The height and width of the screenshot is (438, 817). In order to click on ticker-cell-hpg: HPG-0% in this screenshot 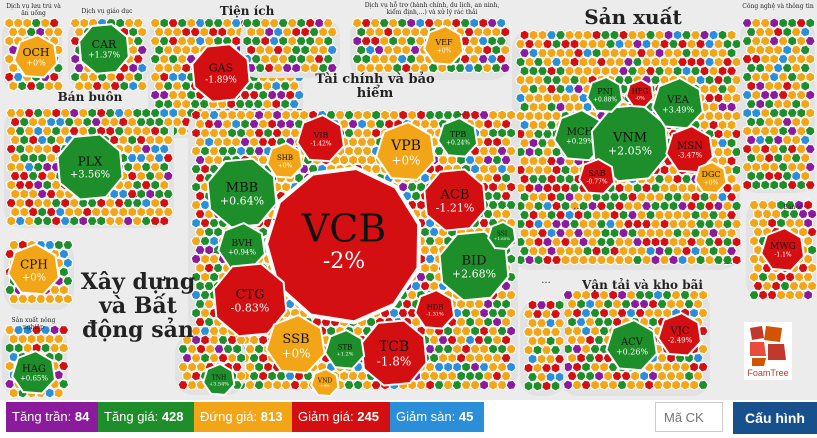, I will do `click(640, 93)`.